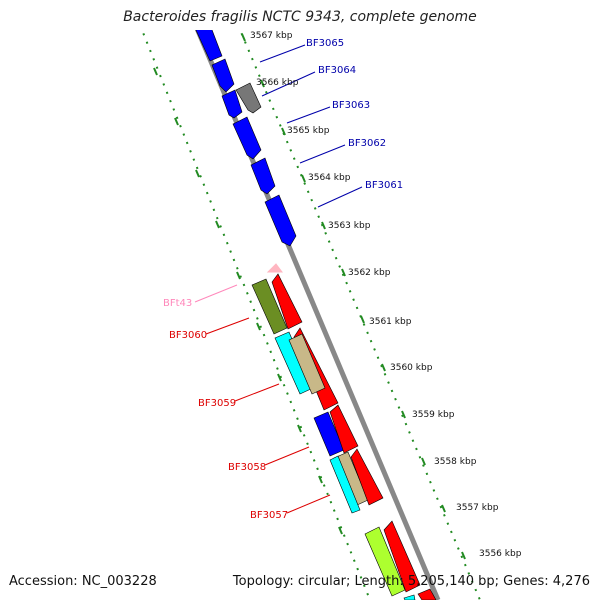 Image resolution: width=600 pixels, height=600 pixels. I want to click on ruler-label: 3556 kbp, so click(500, 554).